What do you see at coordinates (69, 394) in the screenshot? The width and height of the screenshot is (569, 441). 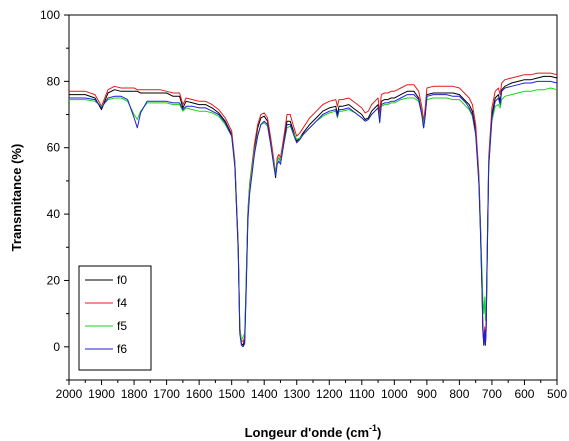 I see `x-tick-label: 2000` at bounding box center [69, 394].